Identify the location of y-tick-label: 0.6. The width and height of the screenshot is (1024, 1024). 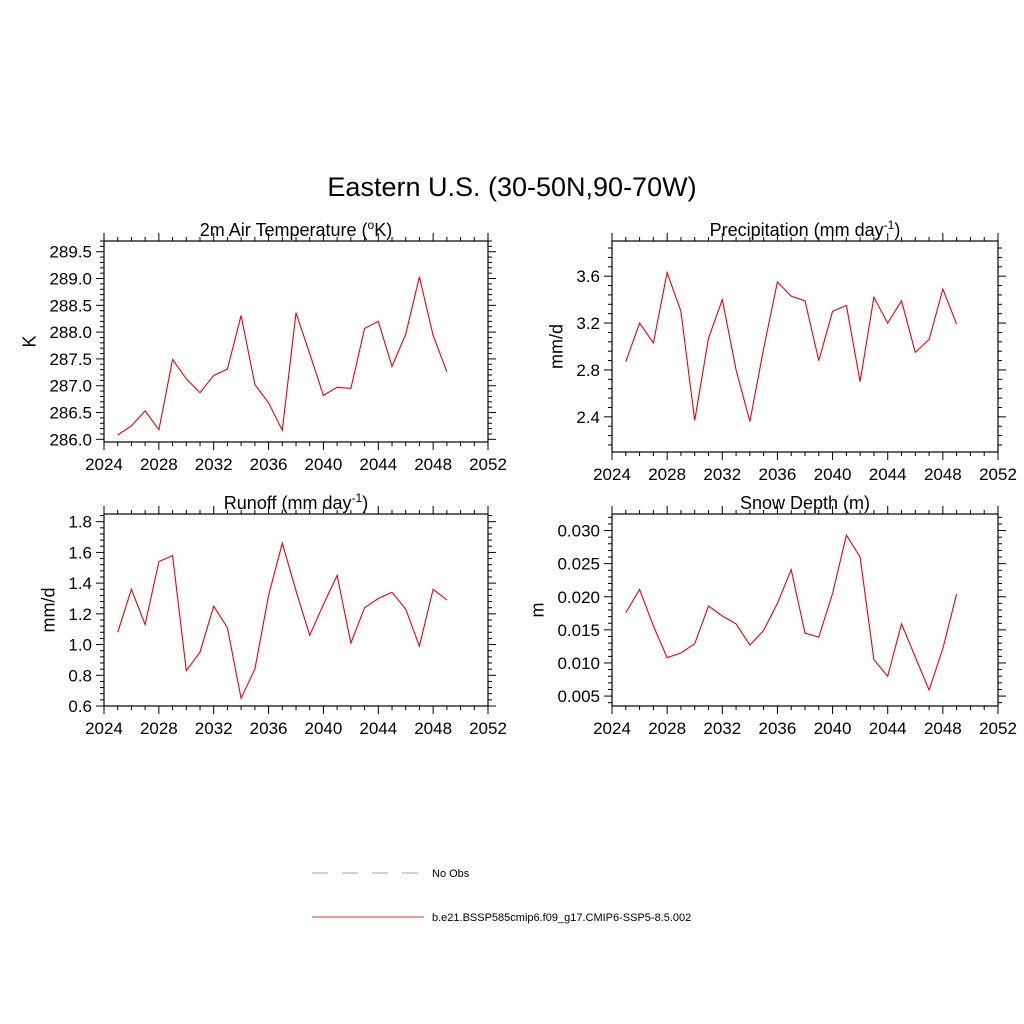
(80, 706).